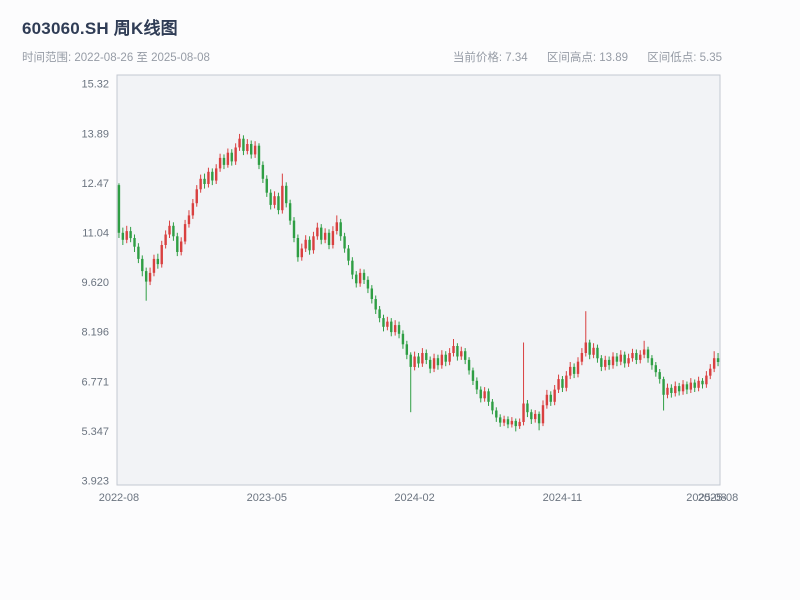  I want to click on svg-text: 3.923, so click(95, 482).